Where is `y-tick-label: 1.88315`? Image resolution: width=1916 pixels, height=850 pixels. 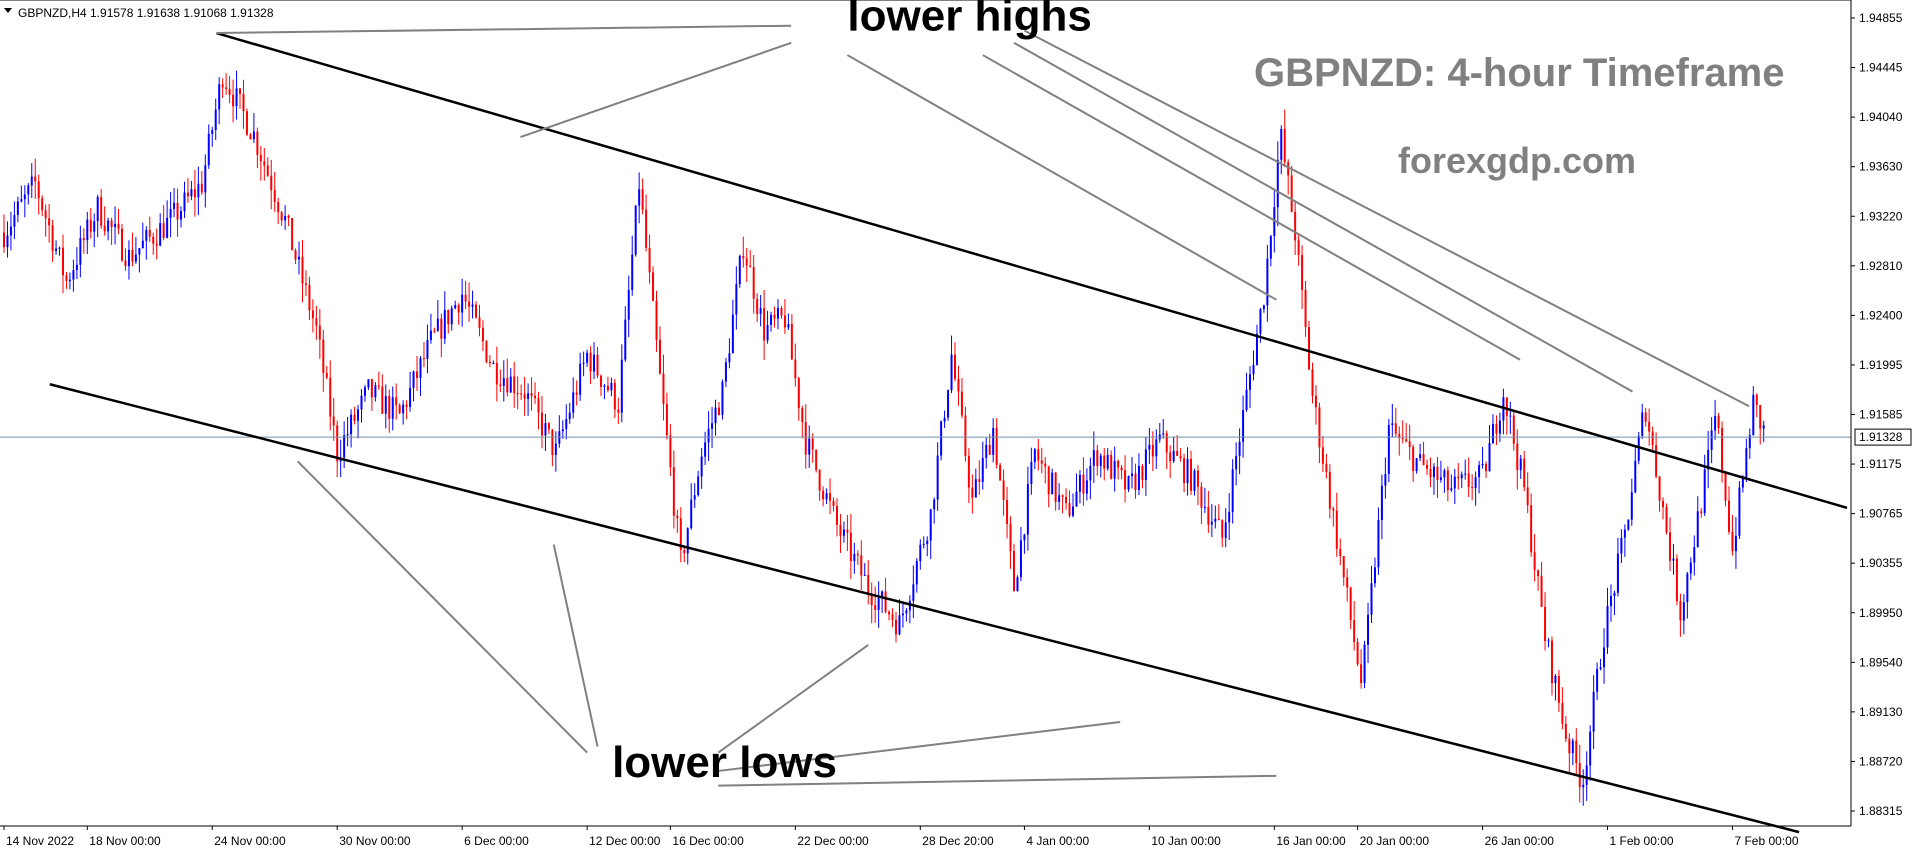 y-tick-label: 1.88315 is located at coordinates (1881, 811).